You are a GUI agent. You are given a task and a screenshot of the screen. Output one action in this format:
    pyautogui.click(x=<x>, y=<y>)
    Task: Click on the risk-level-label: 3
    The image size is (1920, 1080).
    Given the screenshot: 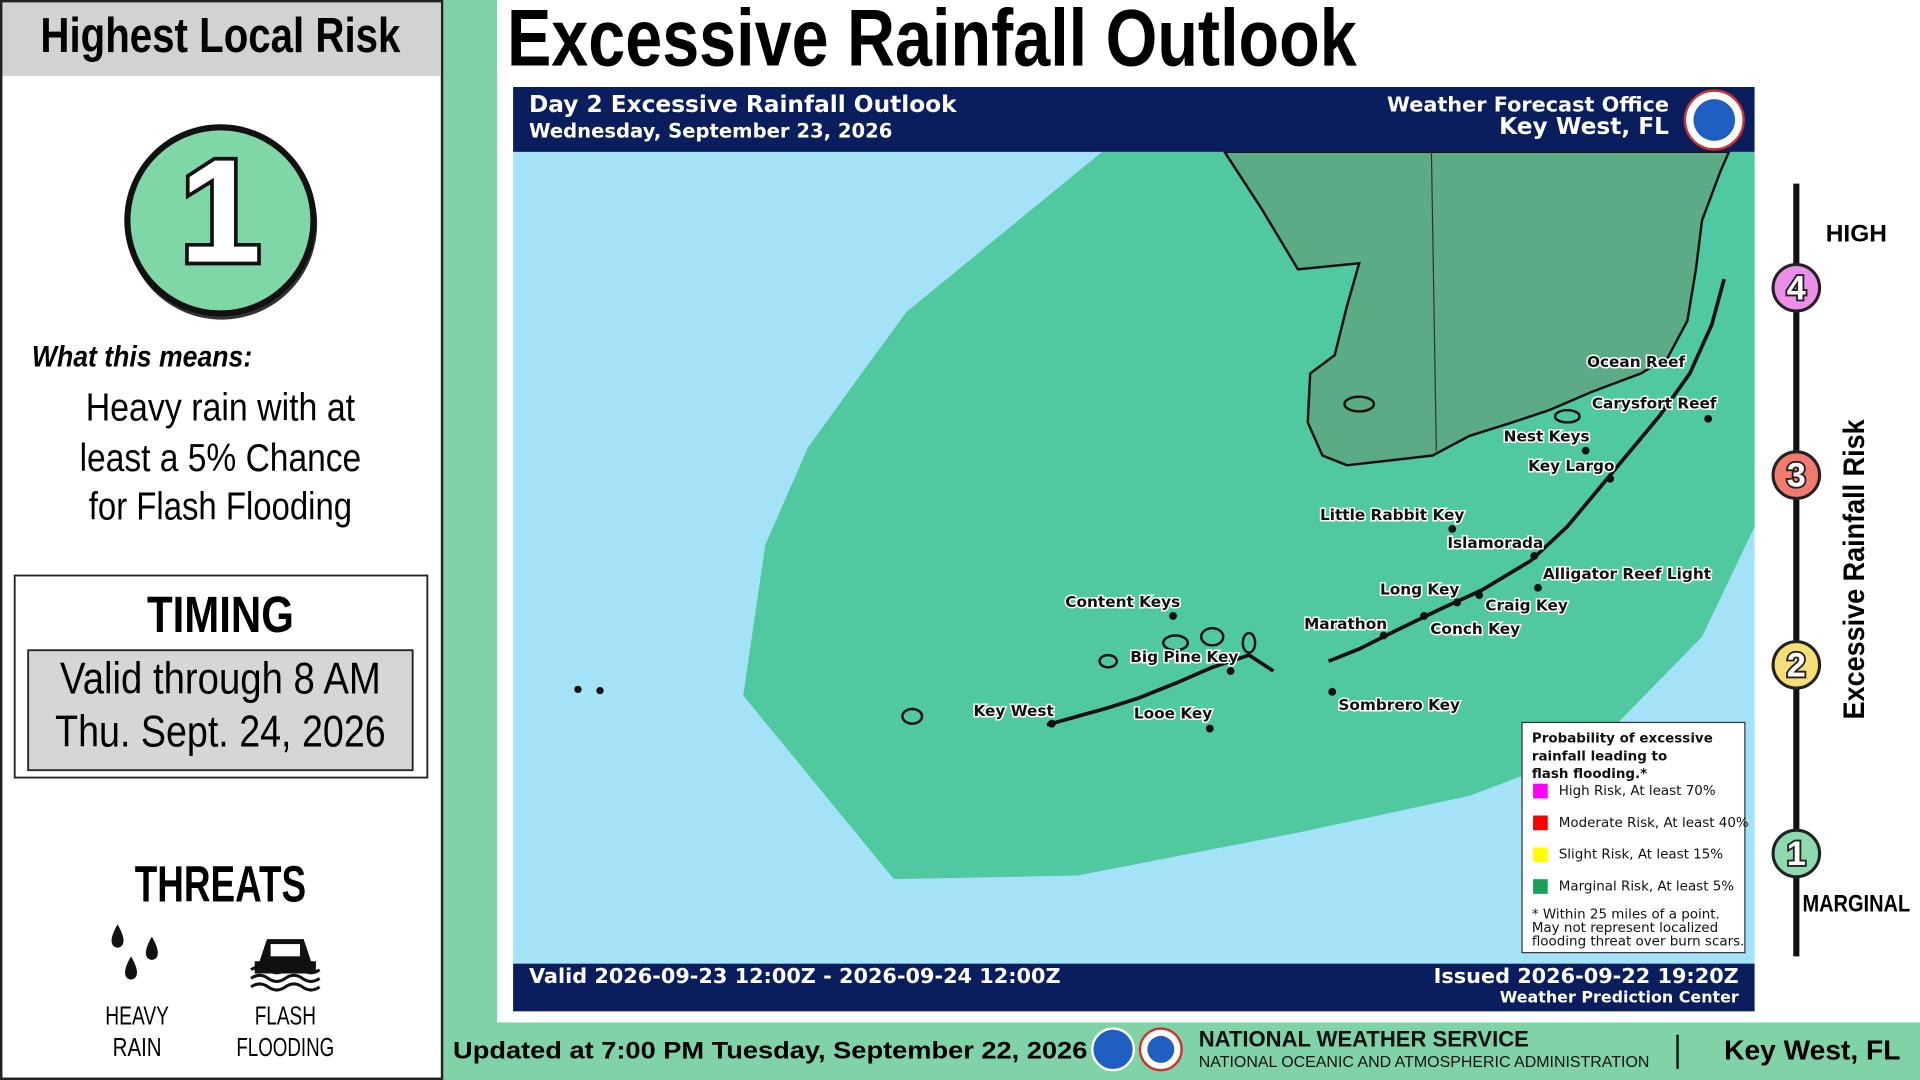 What is the action you would take?
    pyautogui.click(x=1796, y=476)
    